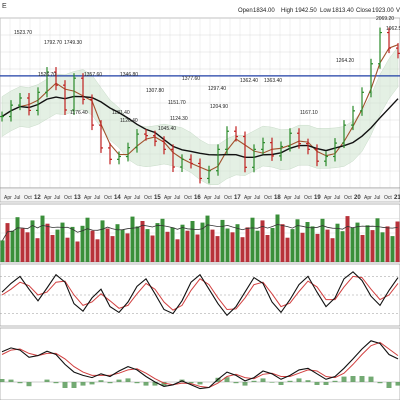 The height and width of the screenshot is (400, 400). I want to click on date-tick-label: 18, so click(277, 198).